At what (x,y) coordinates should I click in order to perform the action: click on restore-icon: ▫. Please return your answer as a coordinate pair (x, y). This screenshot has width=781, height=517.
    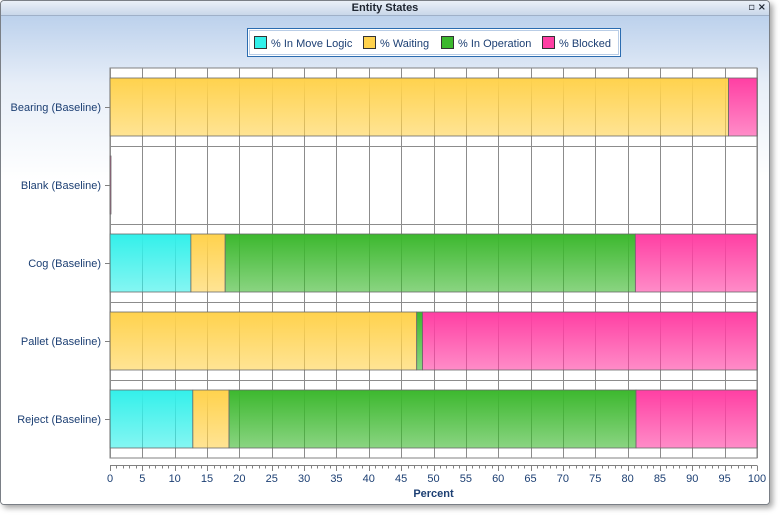
    Looking at the image, I should click on (751, 7).